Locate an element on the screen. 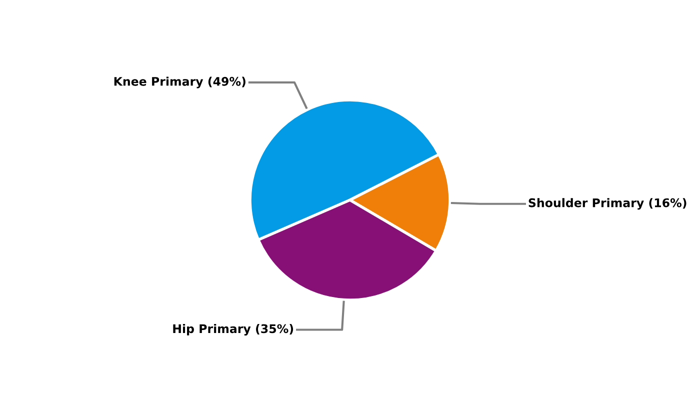 The image size is (700, 400). slice-label: Shoulder Primary (16%) is located at coordinates (607, 204).